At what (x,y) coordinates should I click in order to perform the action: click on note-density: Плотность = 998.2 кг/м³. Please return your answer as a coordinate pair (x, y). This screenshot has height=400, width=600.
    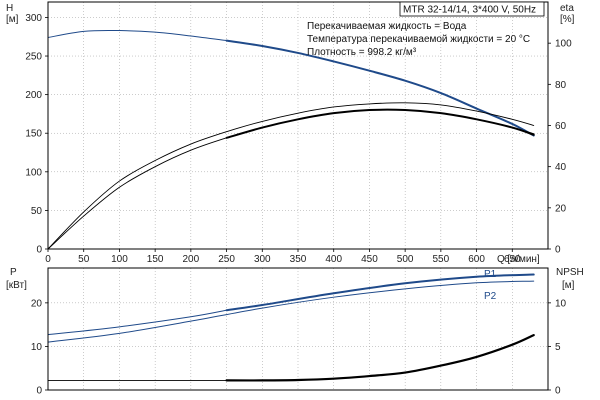
    Looking at the image, I should click on (362, 52).